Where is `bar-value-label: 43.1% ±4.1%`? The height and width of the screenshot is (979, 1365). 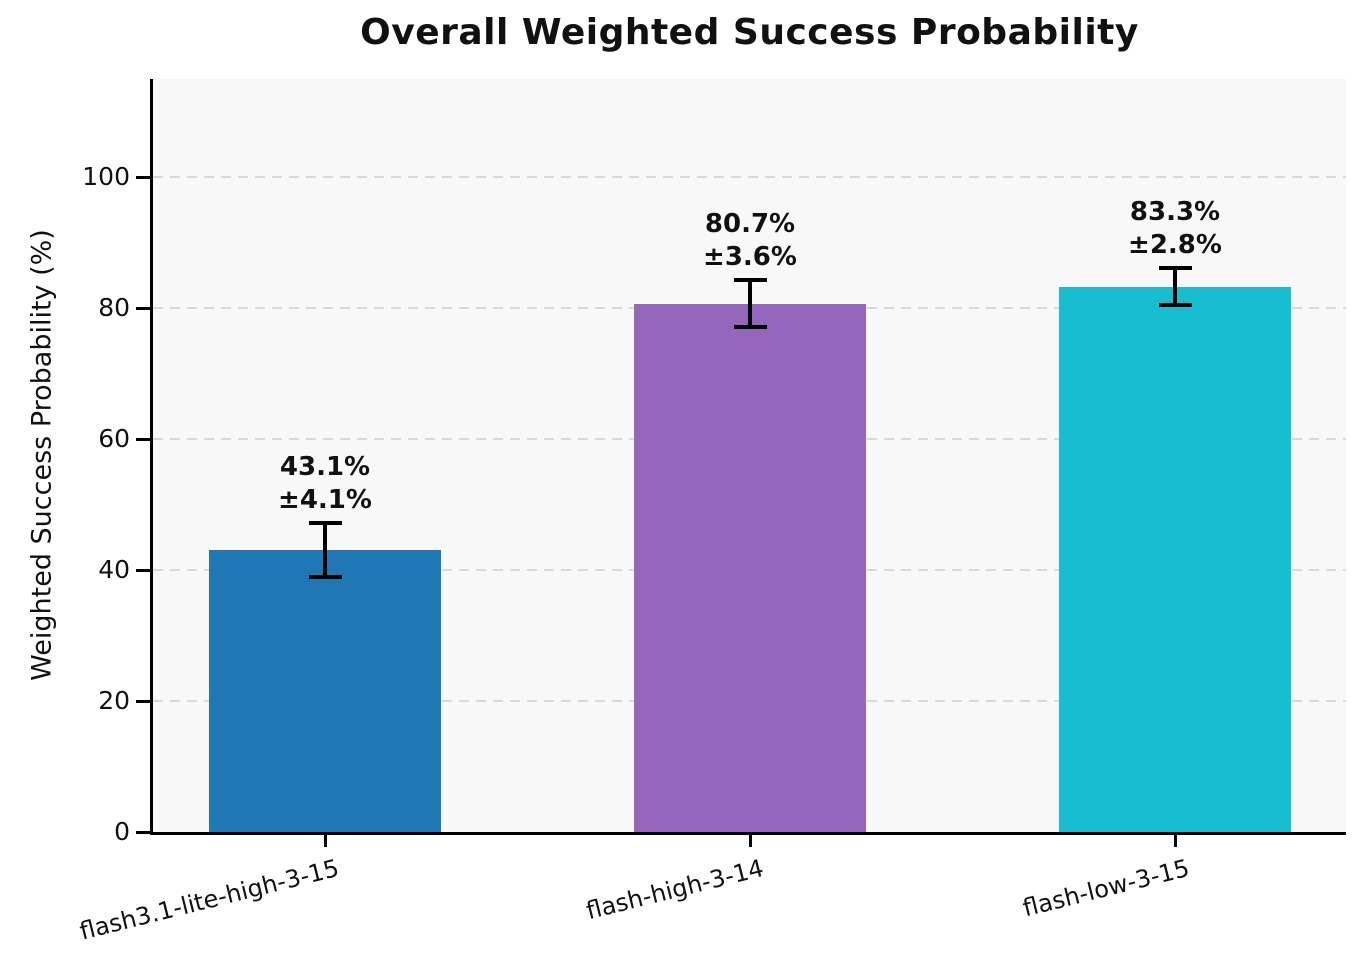
bar-value-label: 43.1% ±4.1% is located at coordinates (325, 484).